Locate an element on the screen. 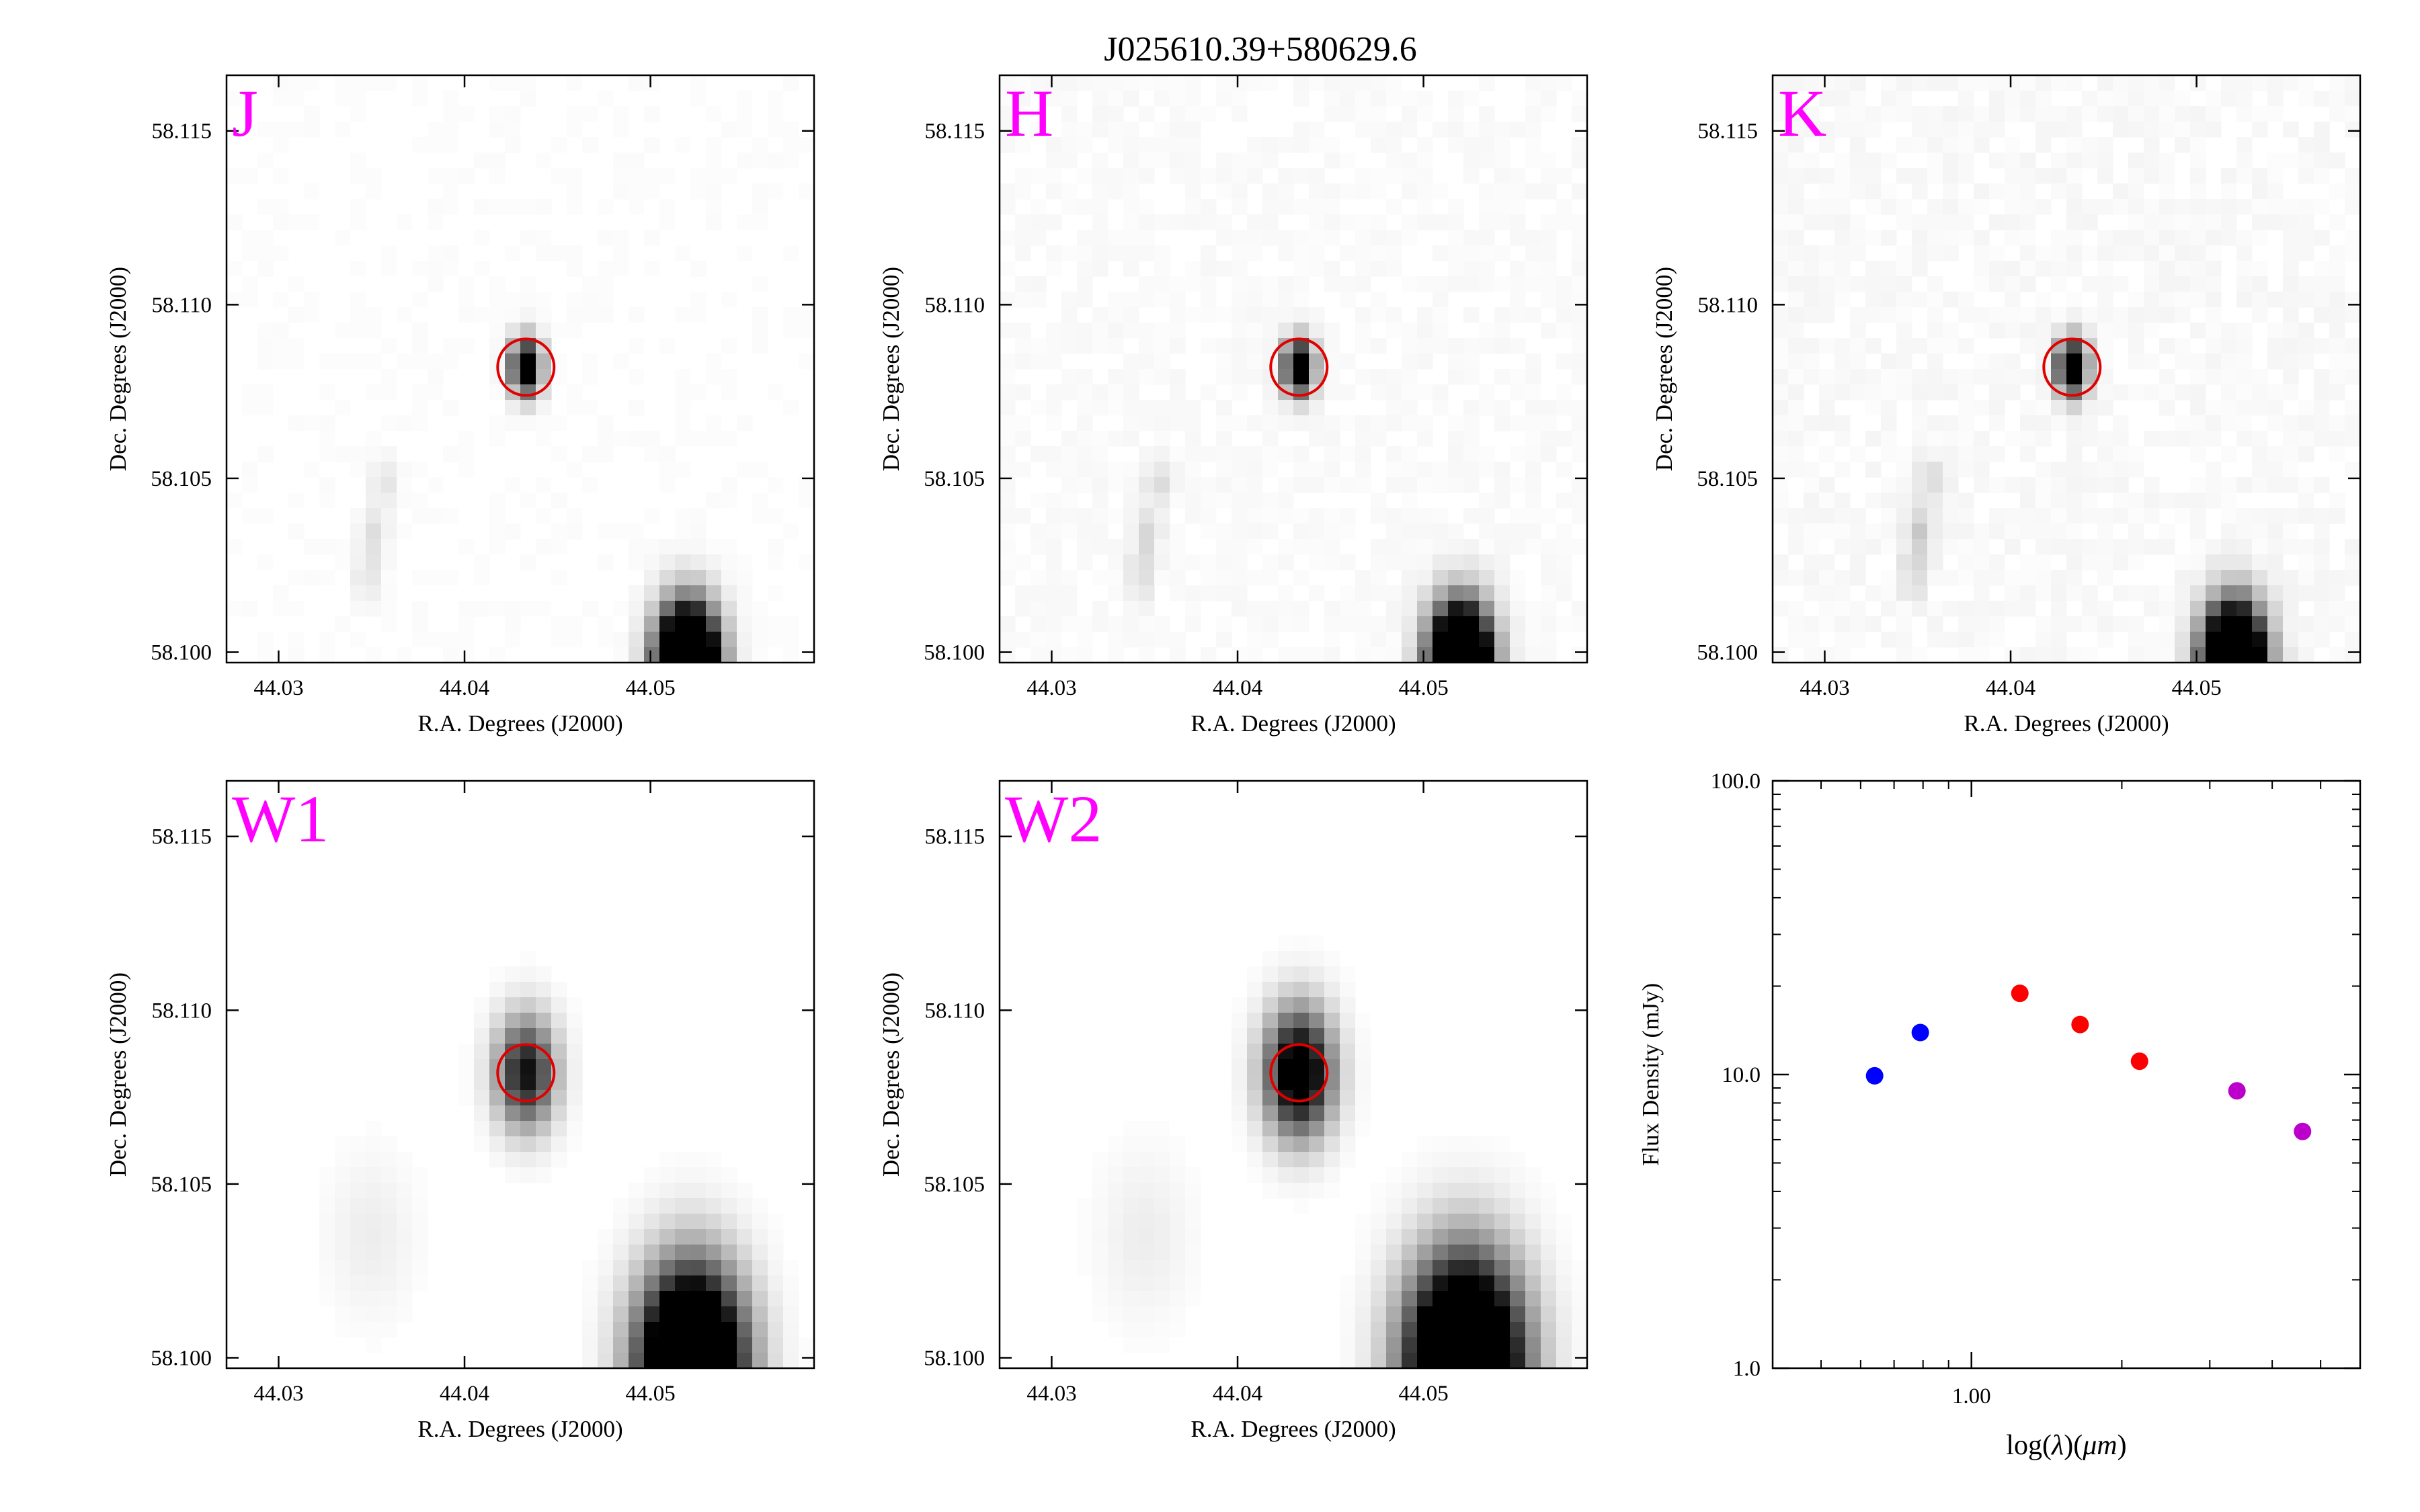  band-label: W1 is located at coordinates (280, 819).